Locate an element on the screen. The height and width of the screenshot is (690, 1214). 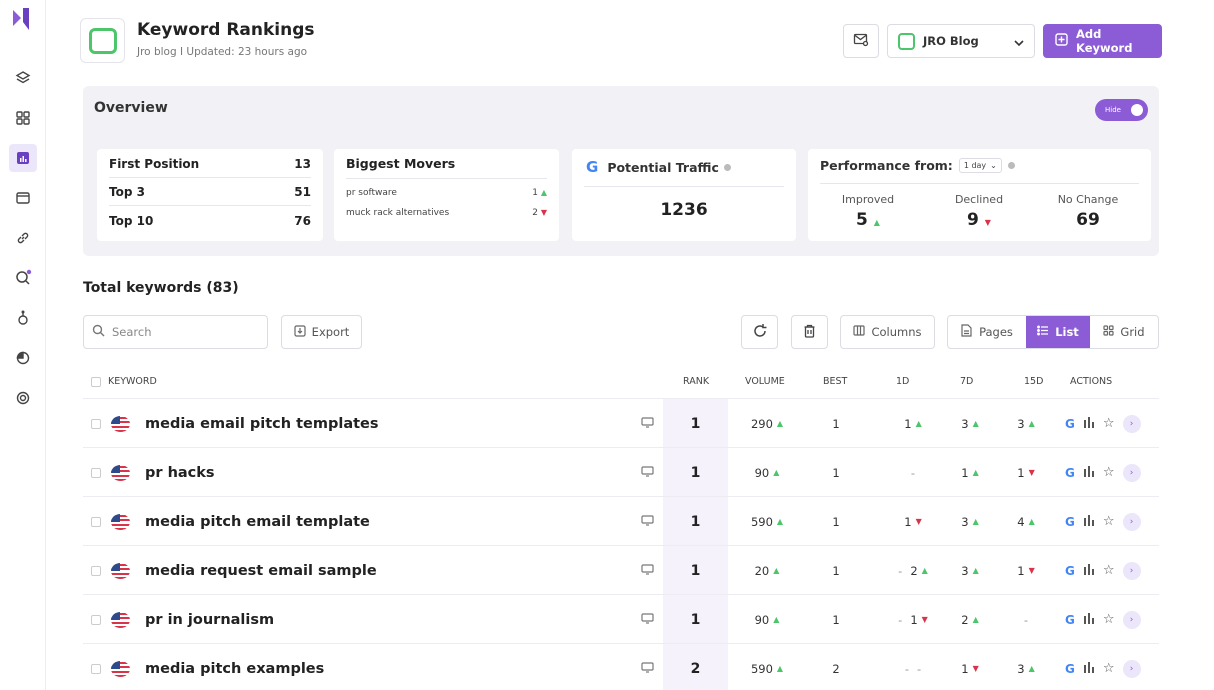
table-row: media pitch examples 2 590 ▲ 2- -1 ▼ 3 ▲ G ☆ › is located at coordinates (621, 666).